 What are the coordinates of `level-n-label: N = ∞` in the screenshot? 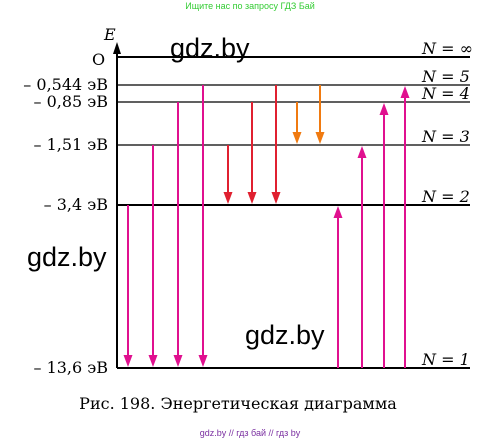 It's located at (447, 48).